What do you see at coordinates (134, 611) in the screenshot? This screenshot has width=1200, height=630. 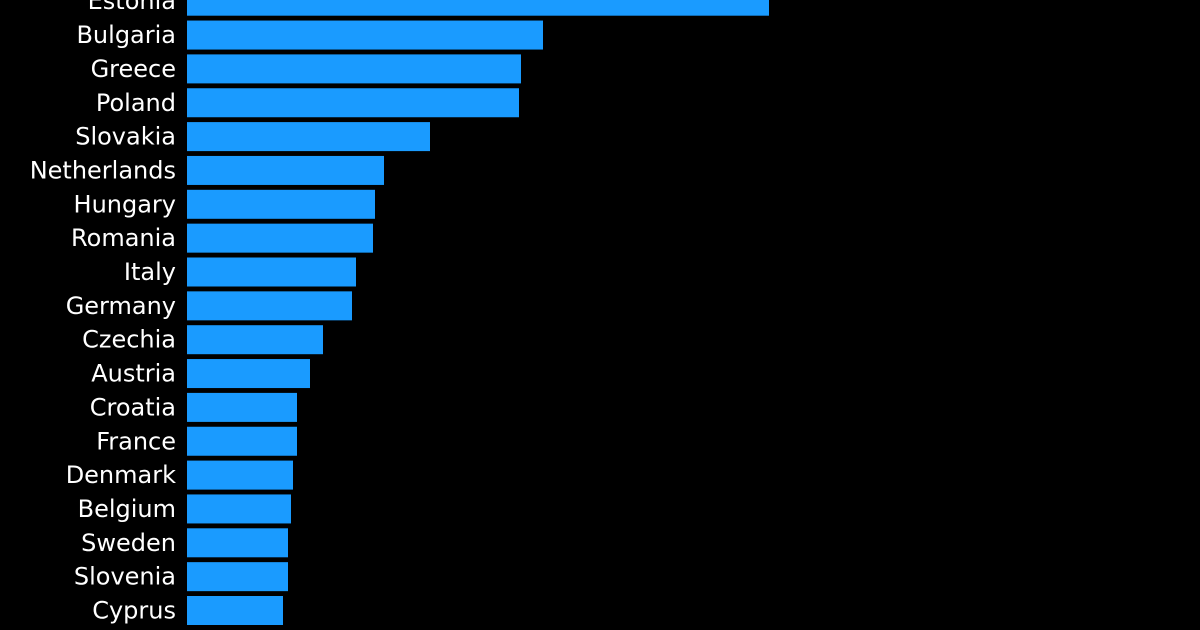 I see `category-label: Cyprus` at bounding box center [134, 611].